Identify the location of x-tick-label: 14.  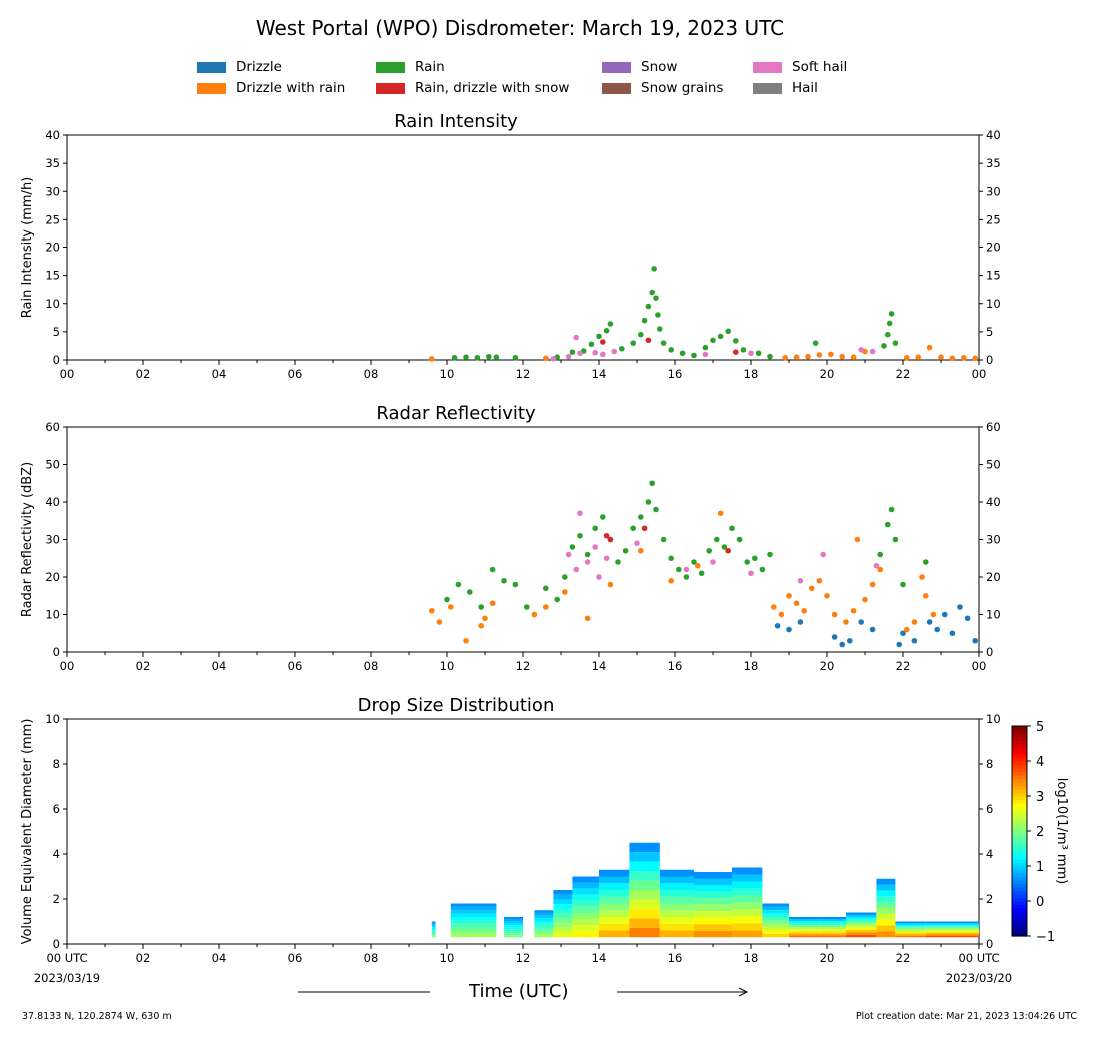
(599, 374).